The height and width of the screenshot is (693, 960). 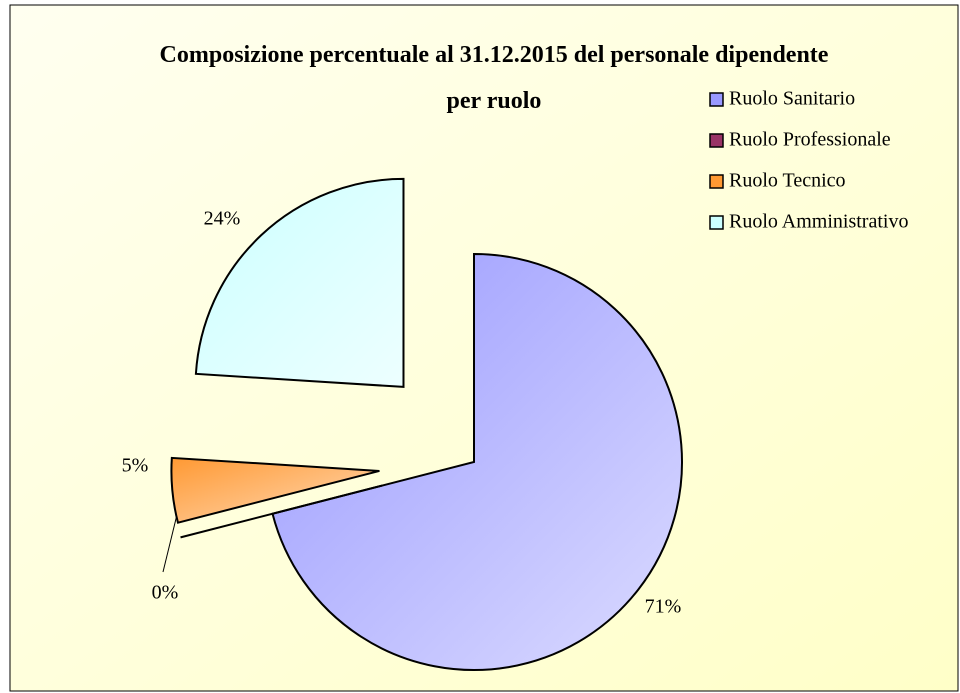 I want to click on data-label: 24%, so click(x=222, y=219).